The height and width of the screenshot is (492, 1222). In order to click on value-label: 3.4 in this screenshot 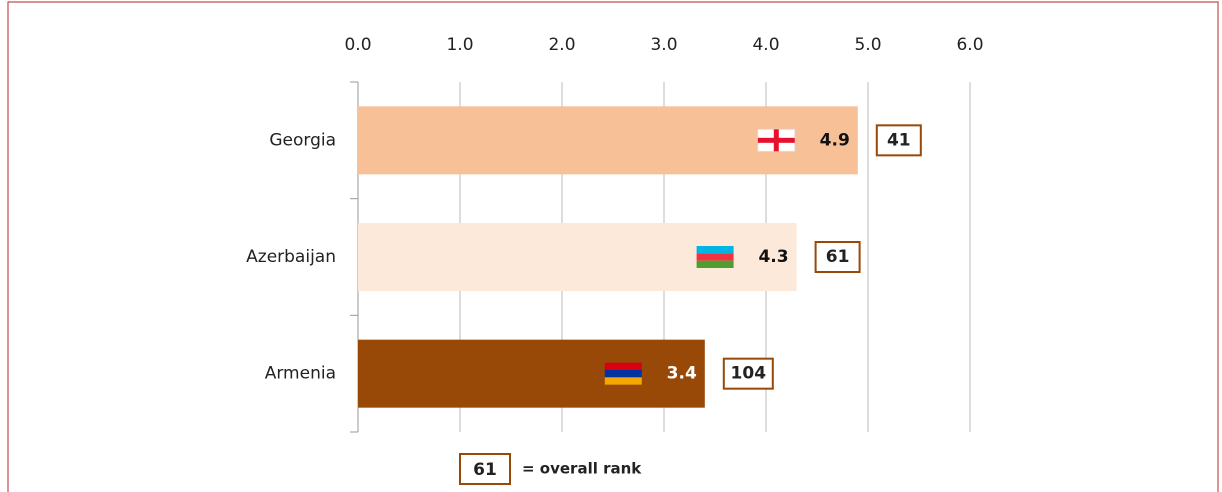, I will do `click(682, 374)`.